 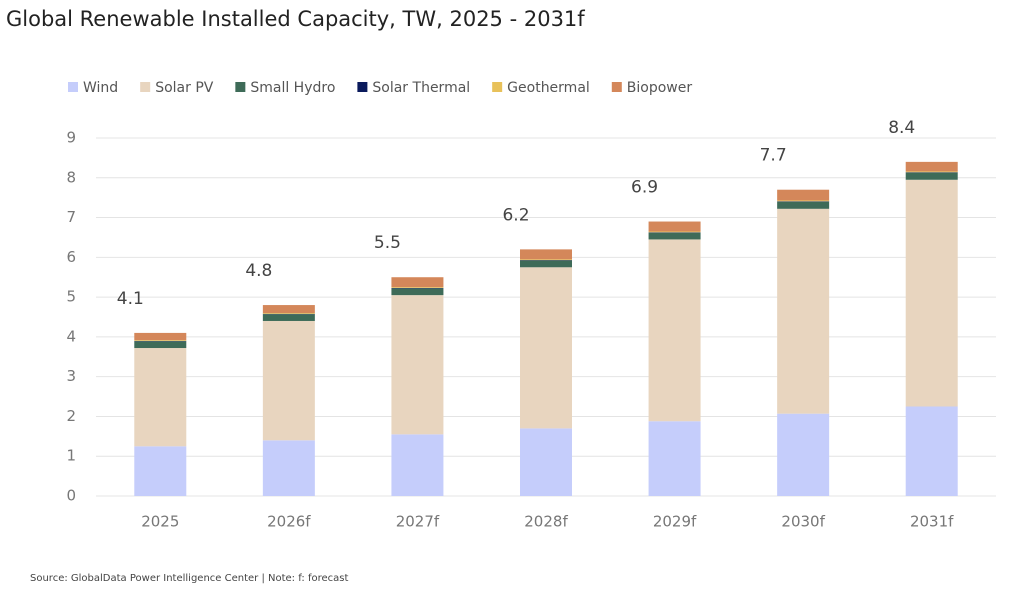 What do you see at coordinates (387, 243) in the screenshot?
I see `total-label: 5.5` at bounding box center [387, 243].